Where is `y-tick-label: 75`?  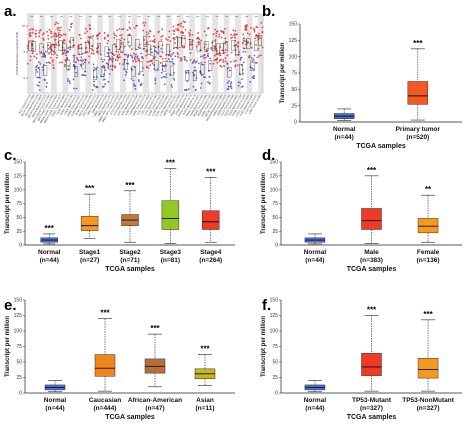 y-tick-label: 75 is located at coordinates (275, 204).